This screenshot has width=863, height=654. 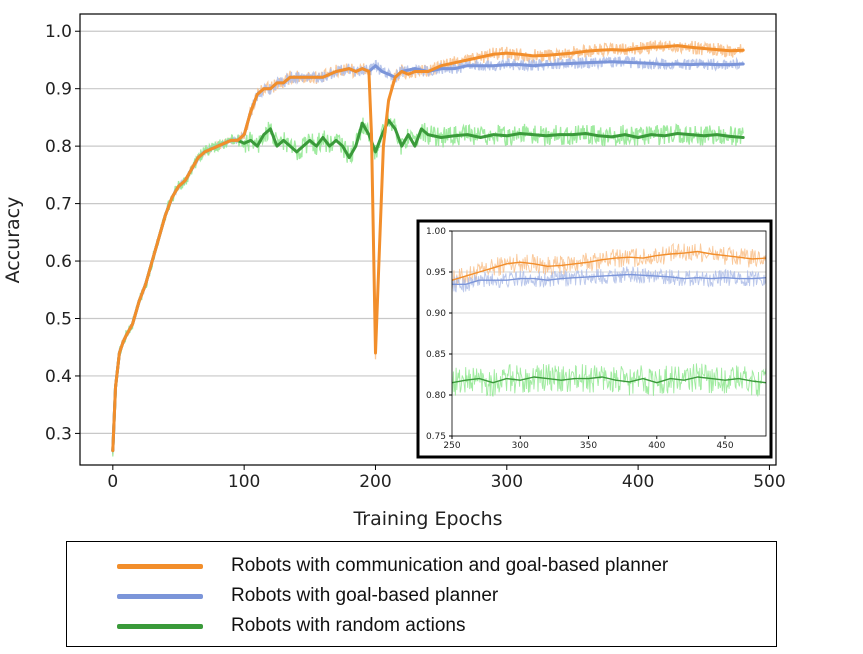 I want to click on main-y-tick-label: 0.8, so click(x=58, y=147).